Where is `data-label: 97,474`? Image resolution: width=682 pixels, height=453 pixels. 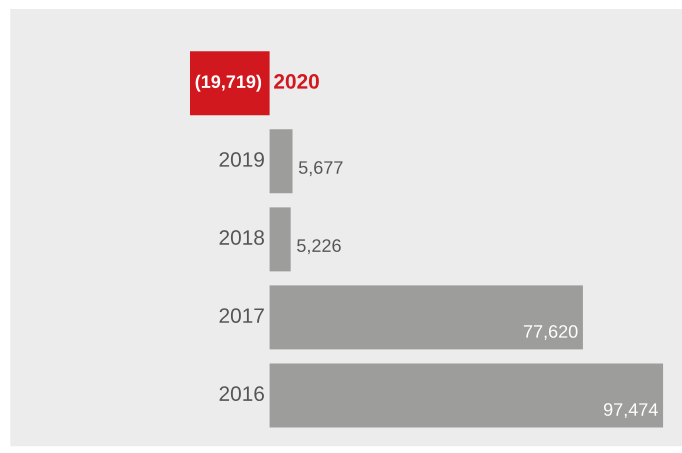 data-label: 97,474 is located at coordinates (631, 410).